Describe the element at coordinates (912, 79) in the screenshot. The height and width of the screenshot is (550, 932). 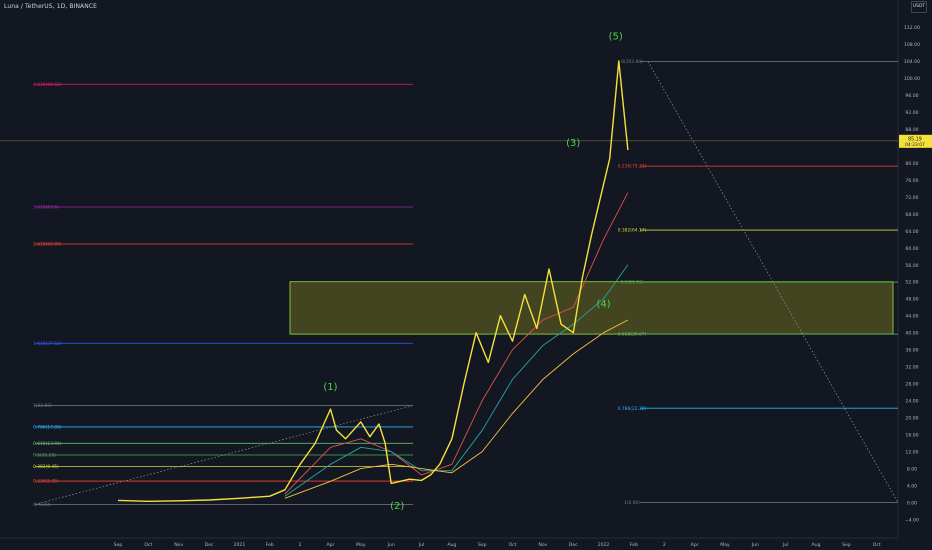
I see `y-tick-label: 100.00` at that location.